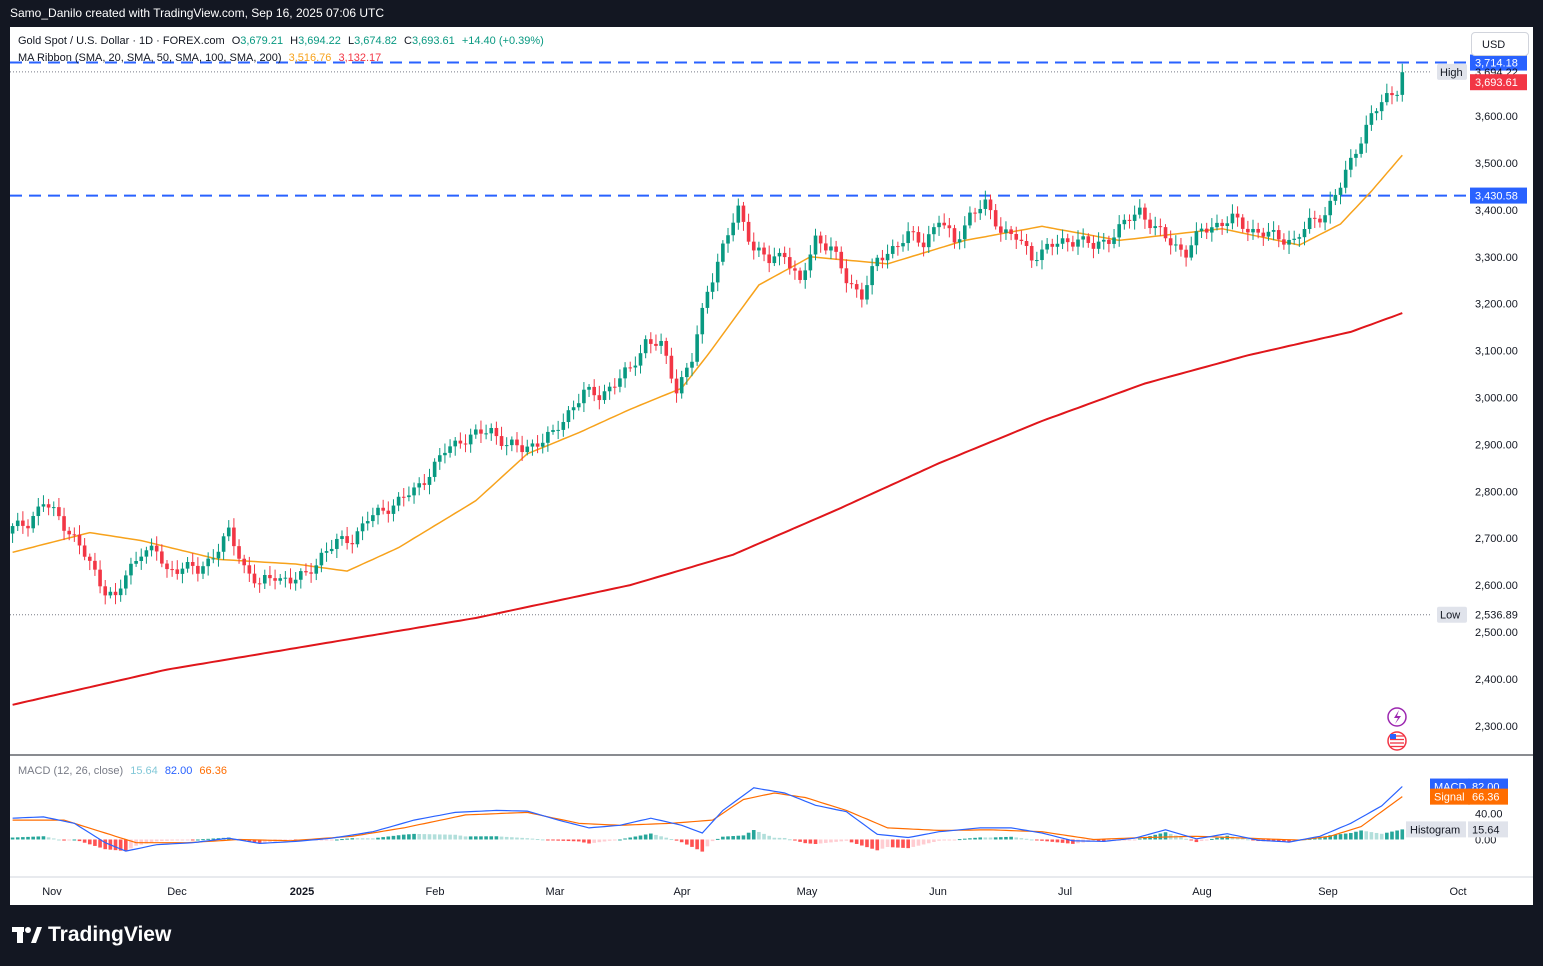 This screenshot has height=966, width=1543. I want to click on legend-symbol: Gold Spot / U.S. Dollar · 1D · FOREX.com, so click(121, 41).